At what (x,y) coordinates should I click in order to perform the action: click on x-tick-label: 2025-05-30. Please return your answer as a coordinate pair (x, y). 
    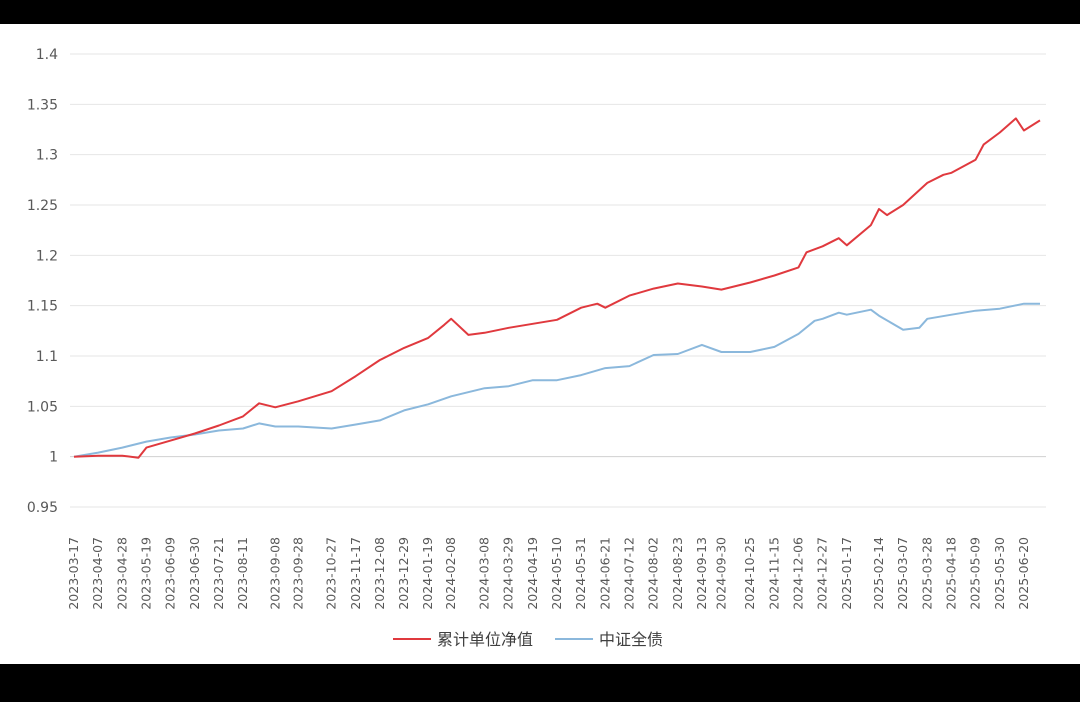
    Looking at the image, I should click on (999, 573).